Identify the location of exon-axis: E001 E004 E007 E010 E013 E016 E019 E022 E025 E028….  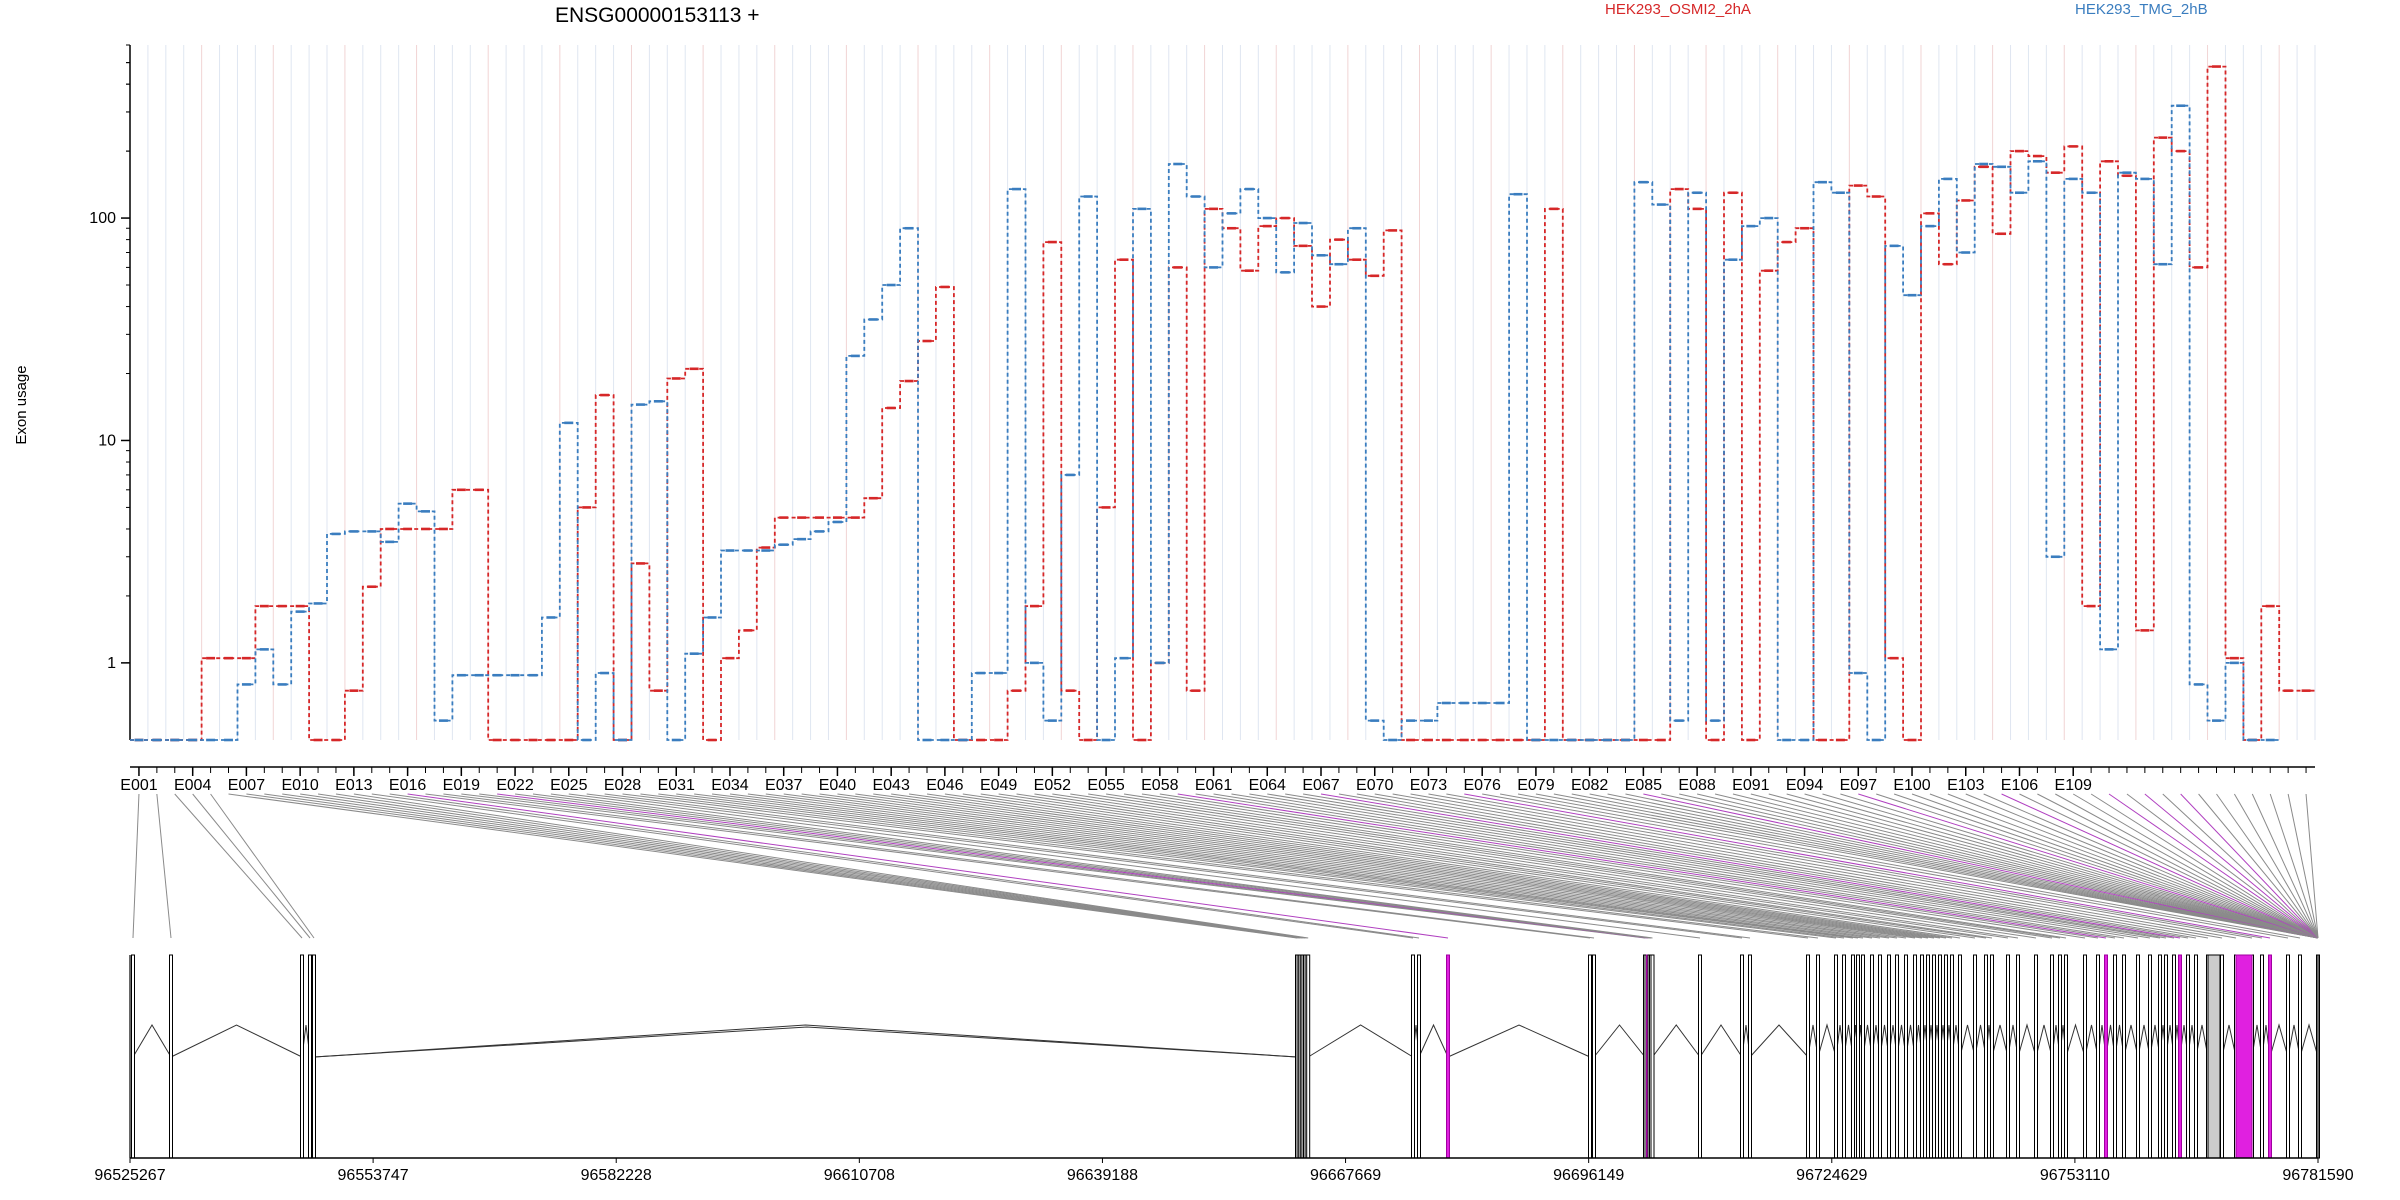
(1217, 780).